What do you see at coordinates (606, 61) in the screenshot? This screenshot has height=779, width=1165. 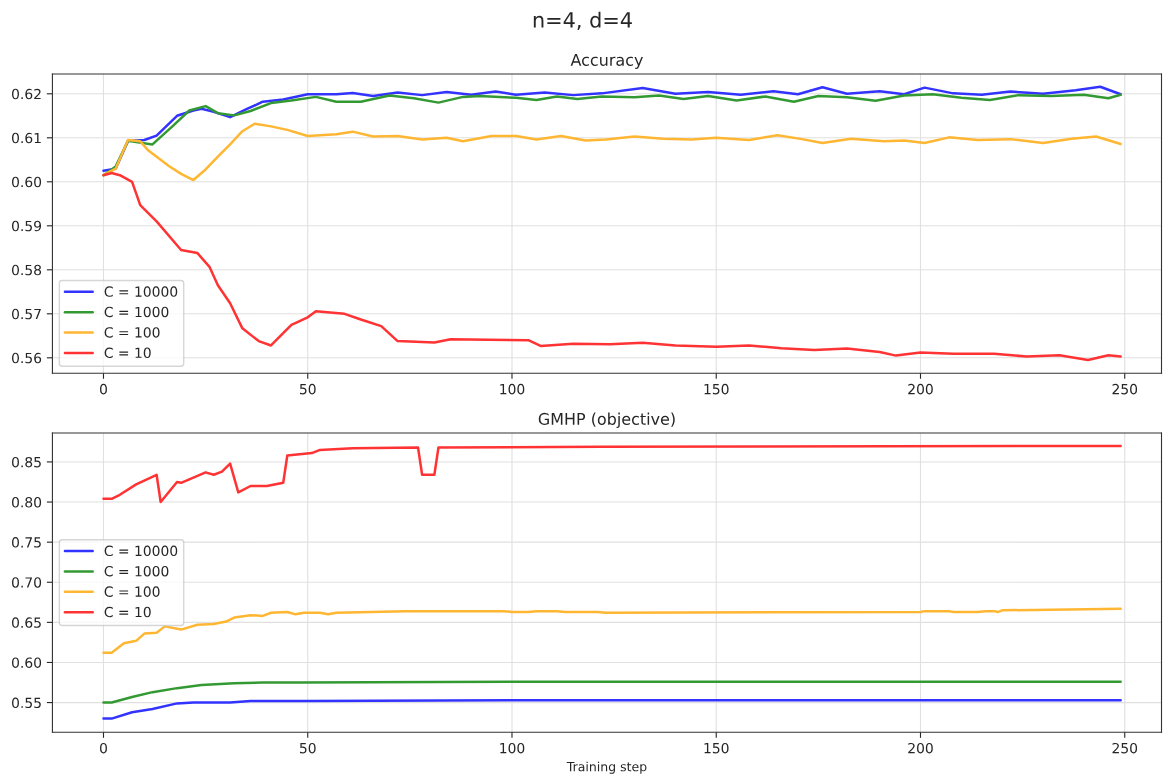 I see `chart-subtitle: Accuracy` at bounding box center [606, 61].